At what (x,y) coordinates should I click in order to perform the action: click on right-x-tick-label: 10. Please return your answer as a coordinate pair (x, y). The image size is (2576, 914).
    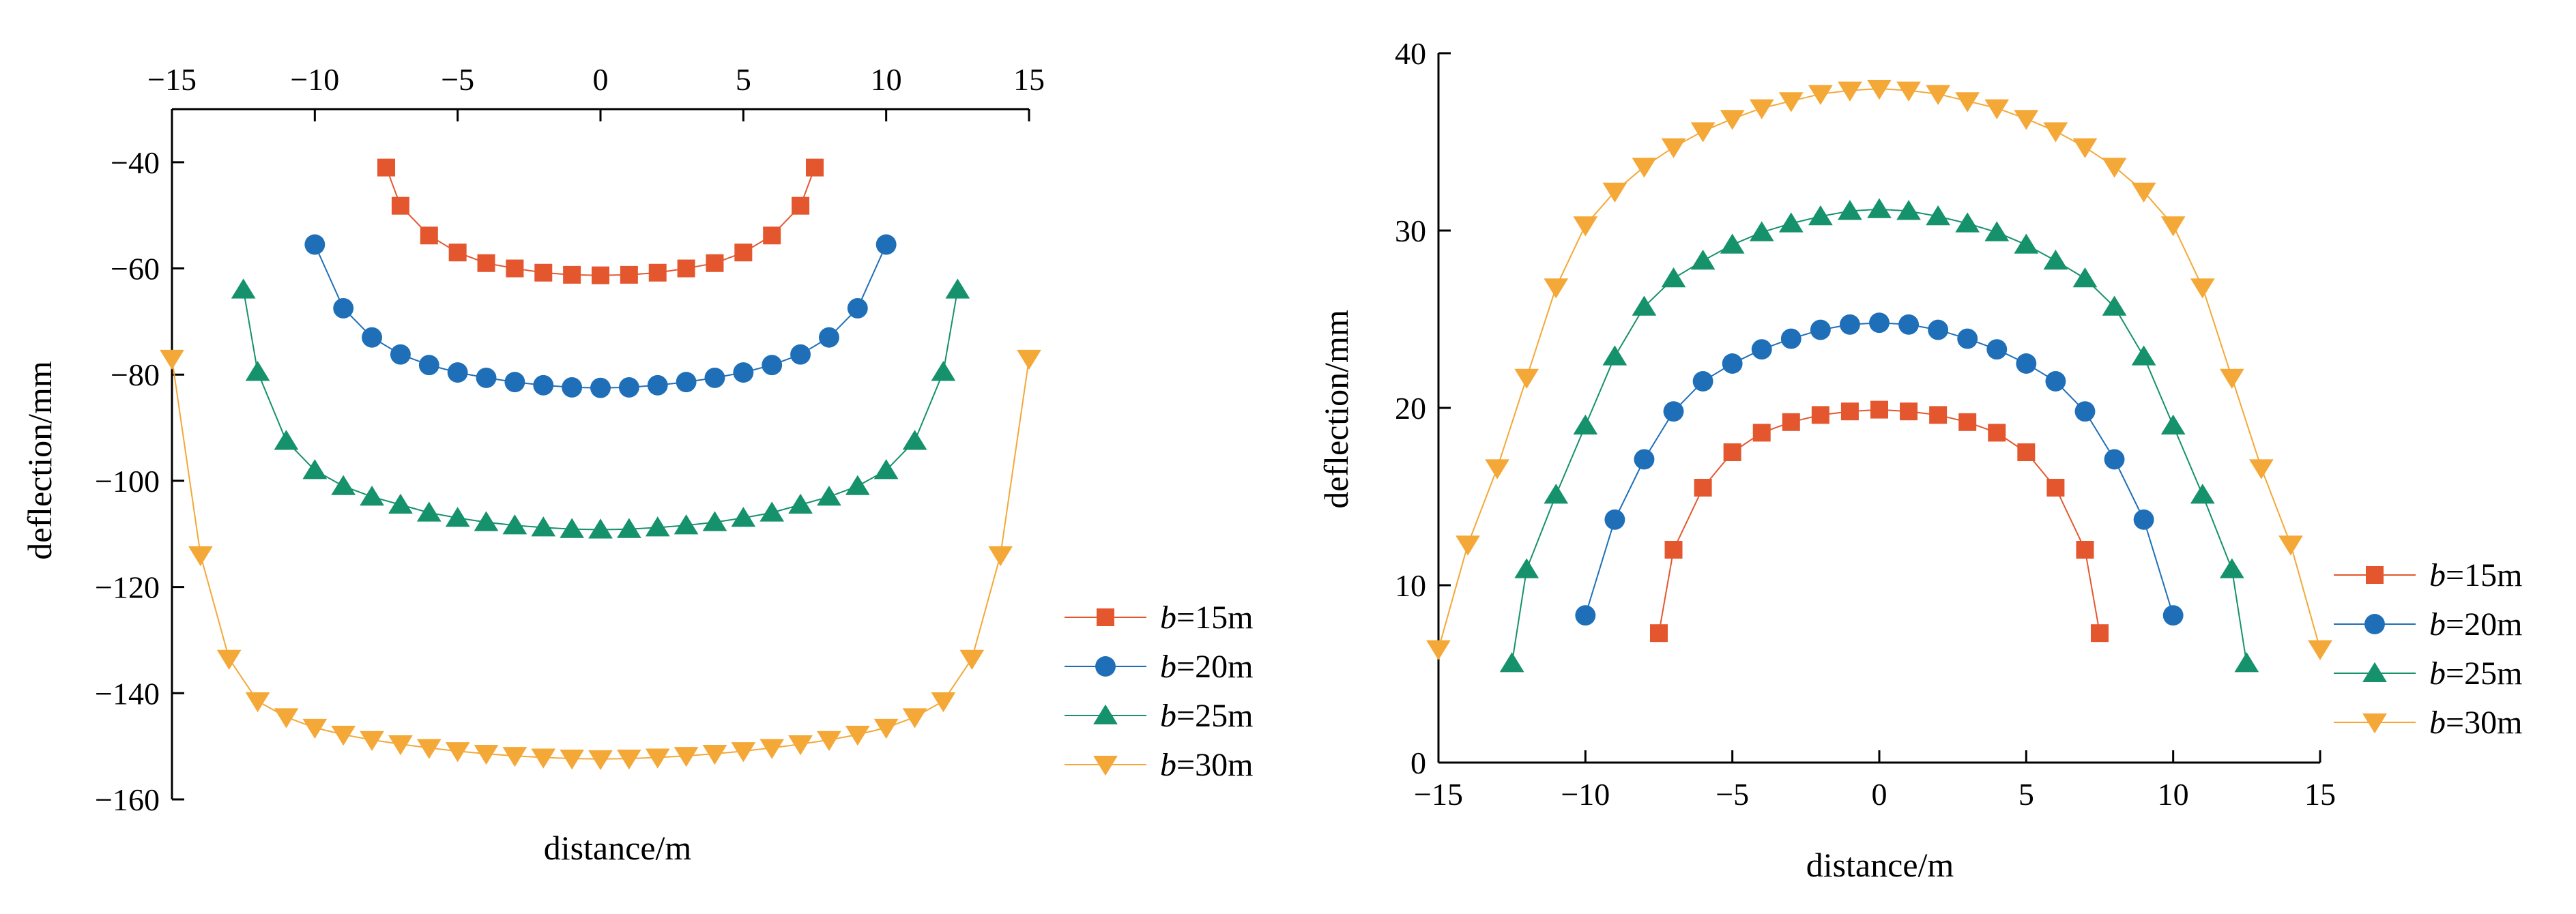
    Looking at the image, I should click on (2173, 794).